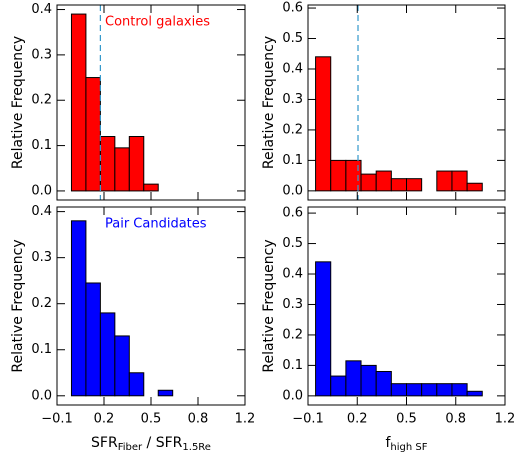 The width and height of the screenshot is (526, 458). Describe the element at coordinates (156, 224) in the screenshot. I see `annotation: Pair Candidates` at that location.